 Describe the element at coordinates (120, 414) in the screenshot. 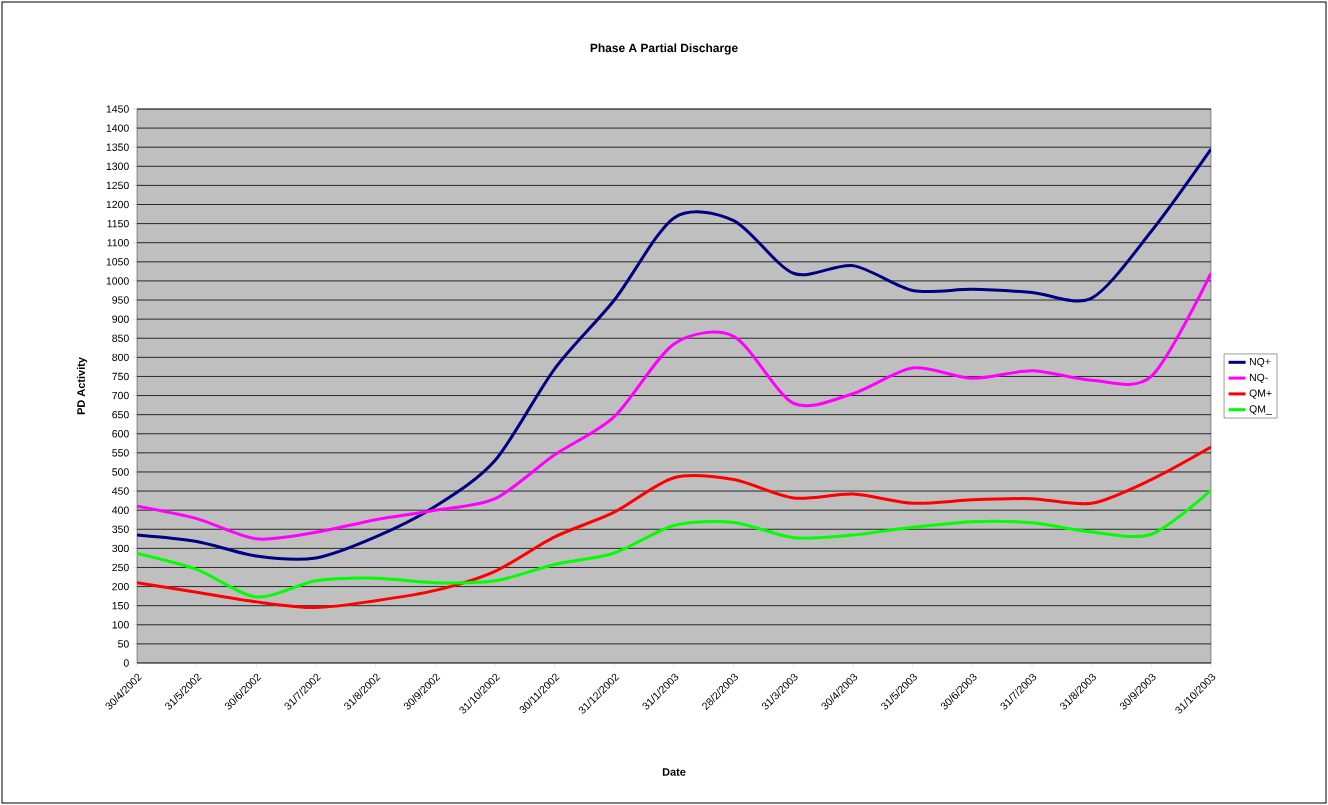

I see `y-tick-label: 650` at that location.